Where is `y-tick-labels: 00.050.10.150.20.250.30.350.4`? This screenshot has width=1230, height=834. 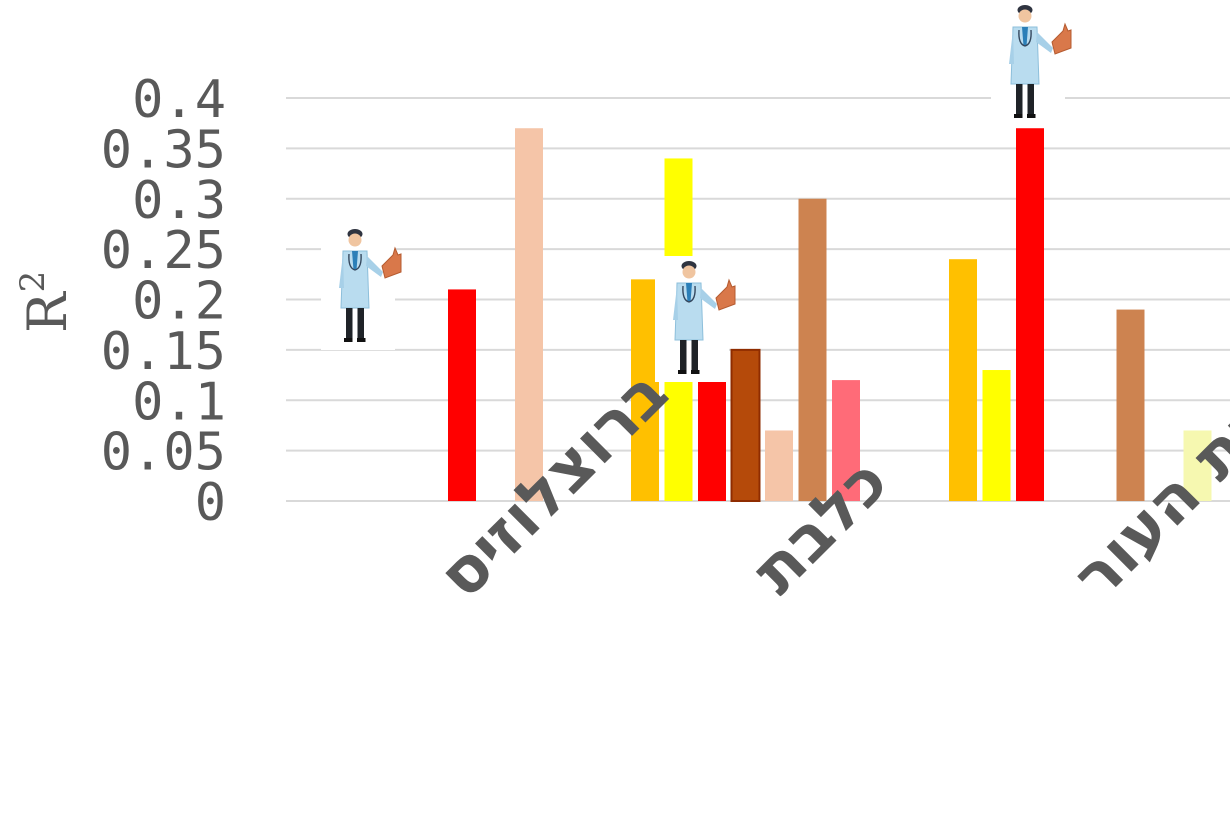
y-tick-labels: 00.050.10.150.20.250.30.350.4 is located at coordinates (163, 301).